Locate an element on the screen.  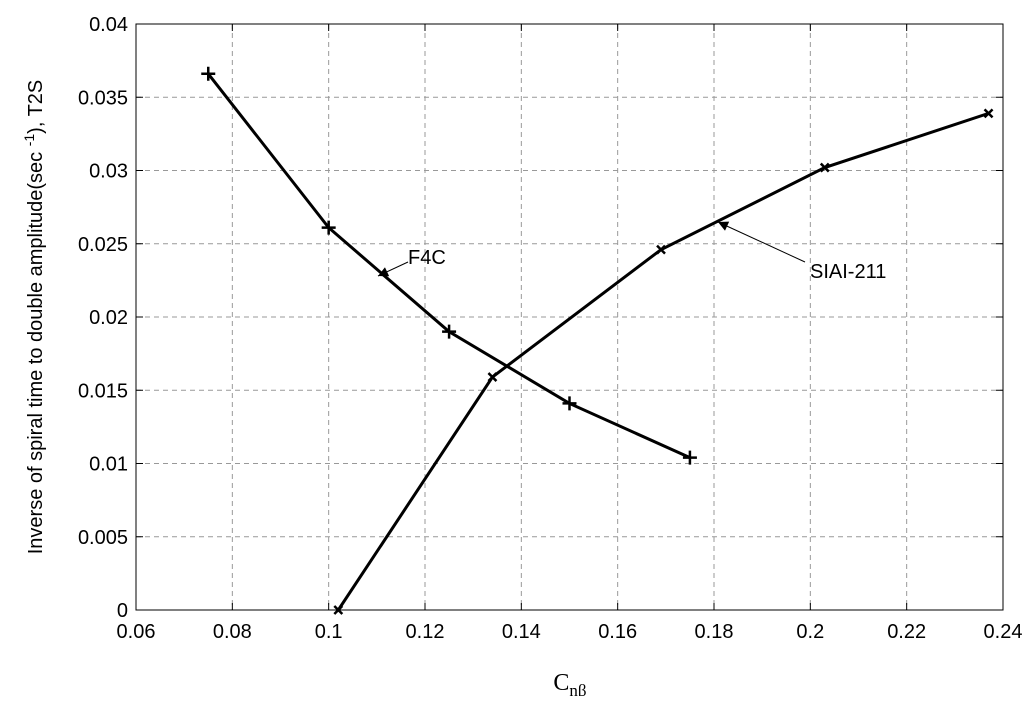
x-label-main: C is located at coordinates (561, 683).